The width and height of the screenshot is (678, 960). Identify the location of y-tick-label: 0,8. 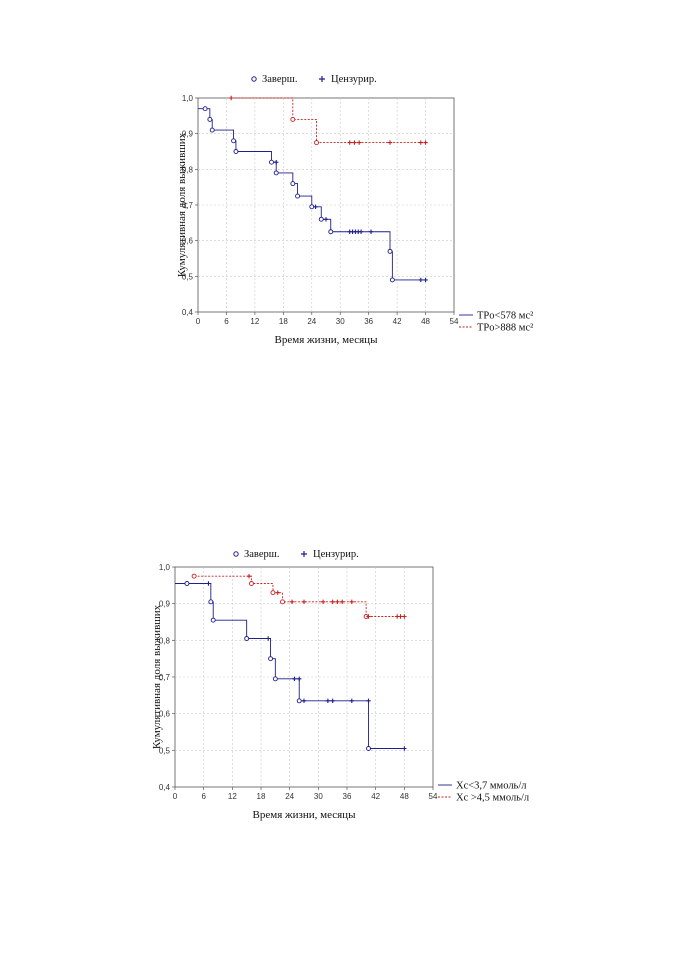
(165, 640).